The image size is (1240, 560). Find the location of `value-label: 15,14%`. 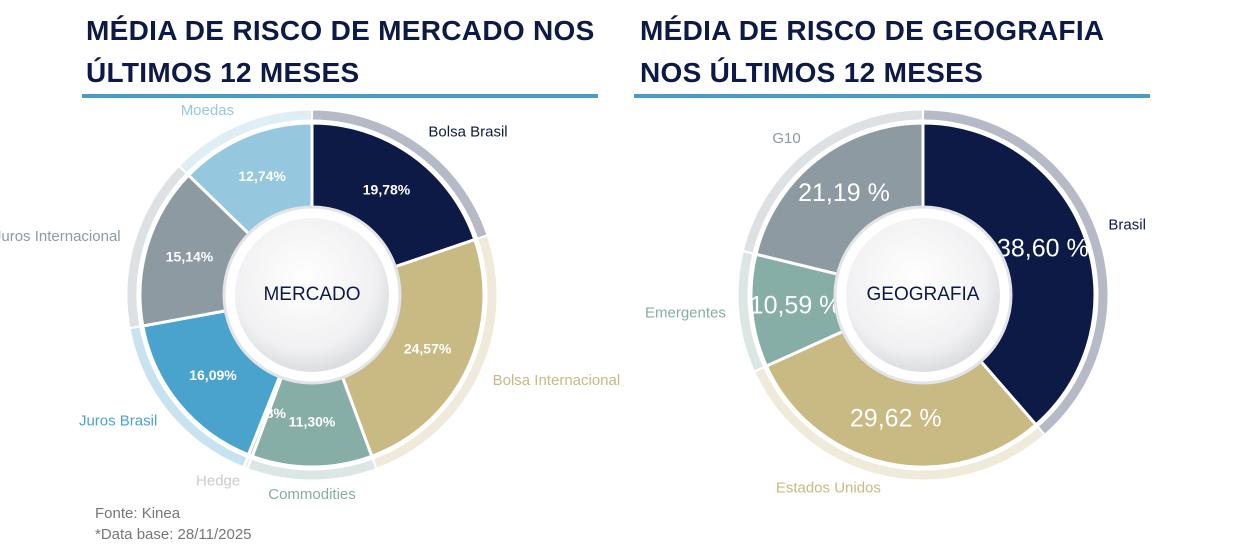

value-label: 15,14% is located at coordinates (190, 257).